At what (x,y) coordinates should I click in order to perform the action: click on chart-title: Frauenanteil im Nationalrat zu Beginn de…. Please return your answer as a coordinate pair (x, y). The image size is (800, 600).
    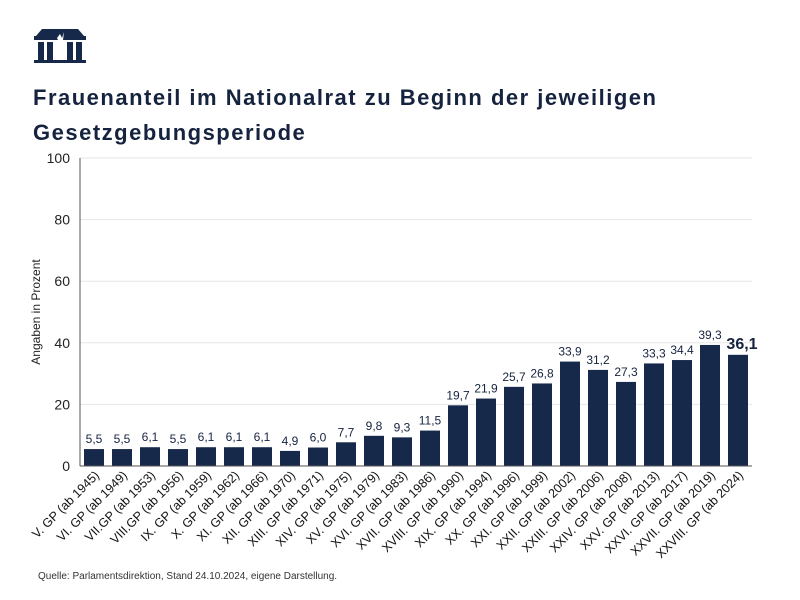
    Looking at the image, I should click on (345, 115).